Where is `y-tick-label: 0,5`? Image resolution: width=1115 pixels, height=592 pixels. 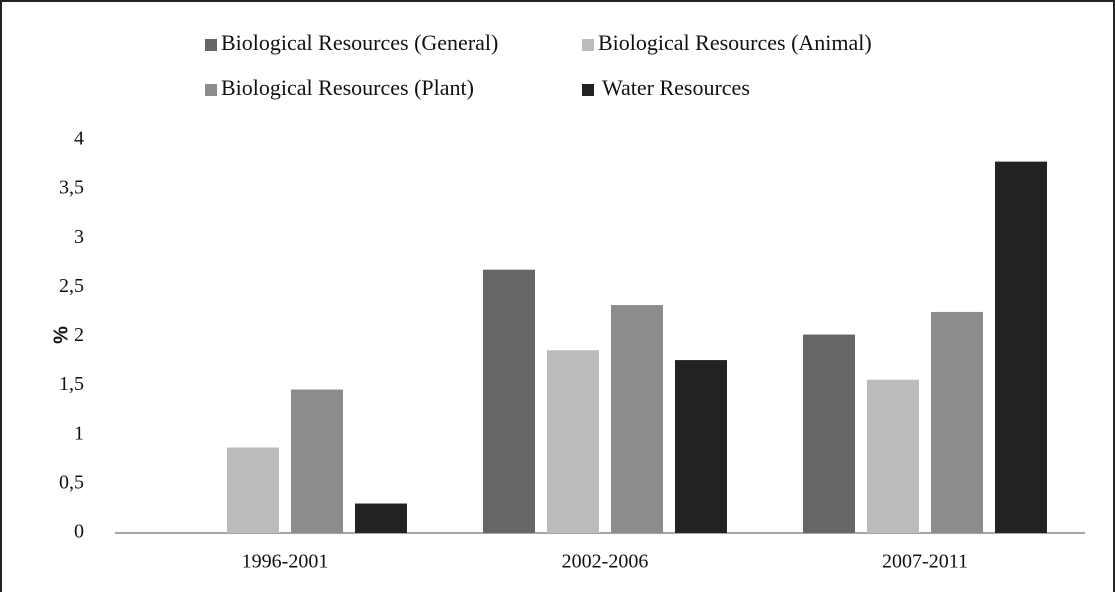
y-tick-label: 0,5 is located at coordinates (71, 482).